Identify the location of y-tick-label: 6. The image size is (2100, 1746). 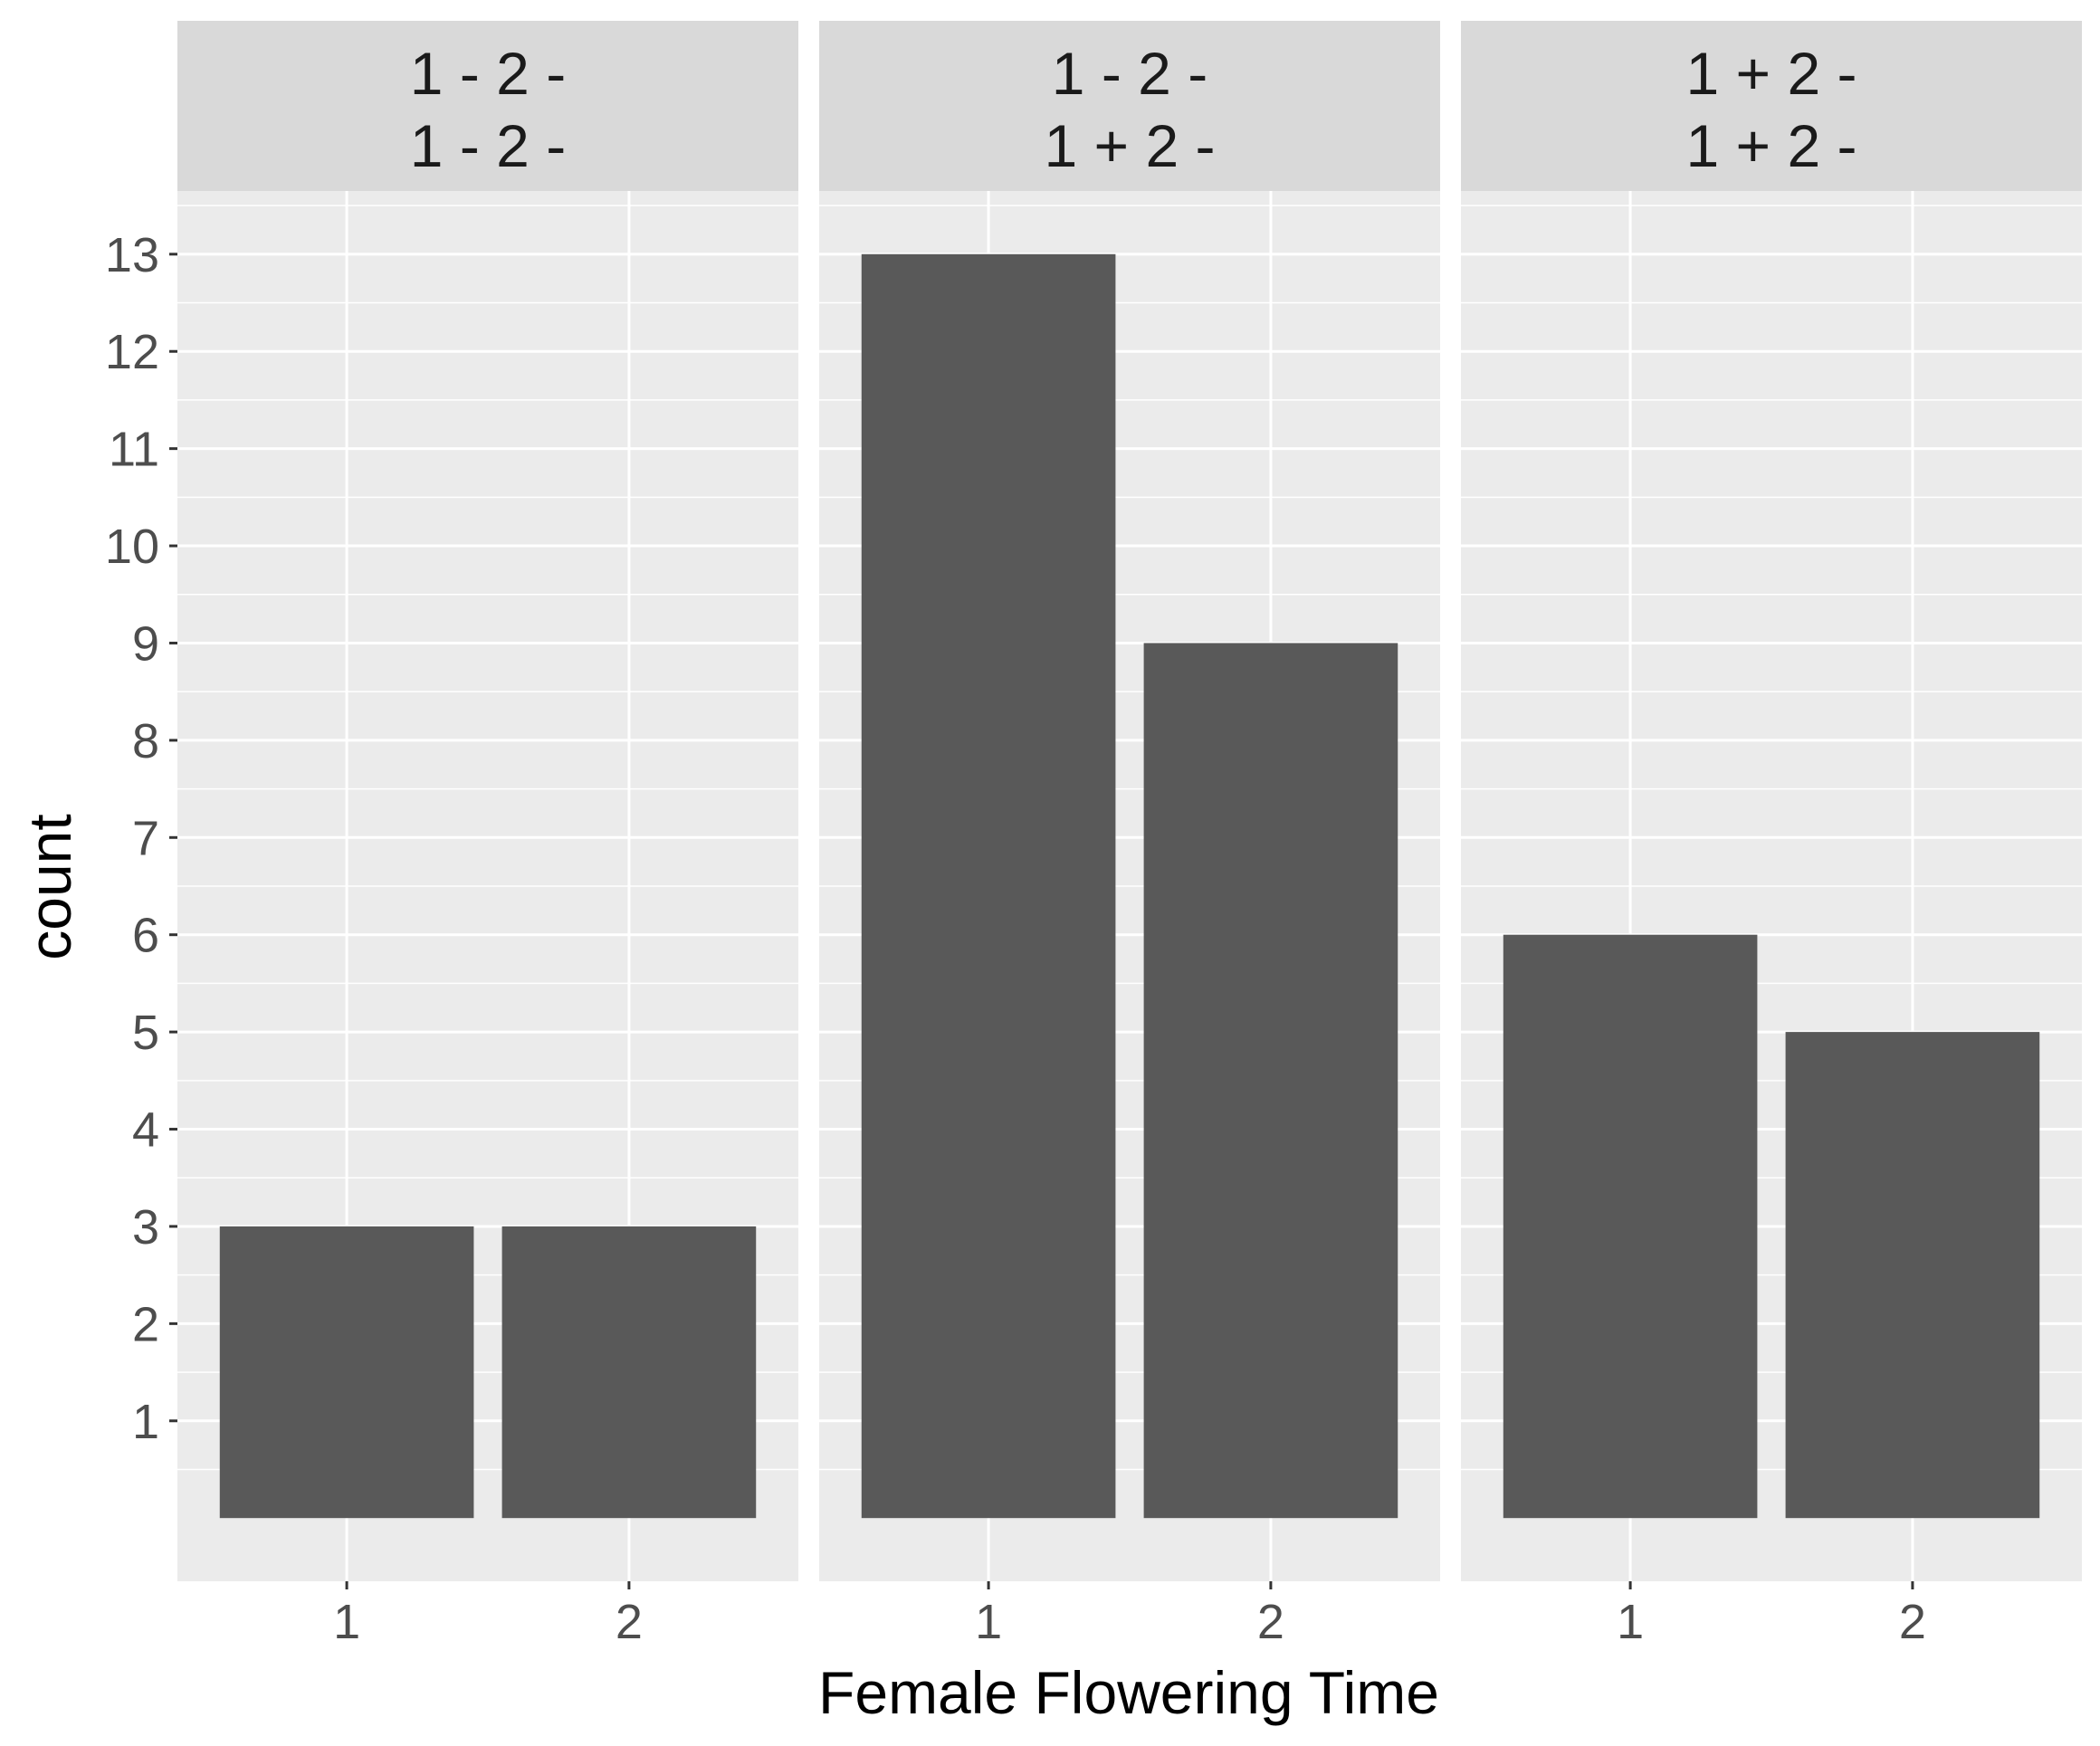
(145, 936).